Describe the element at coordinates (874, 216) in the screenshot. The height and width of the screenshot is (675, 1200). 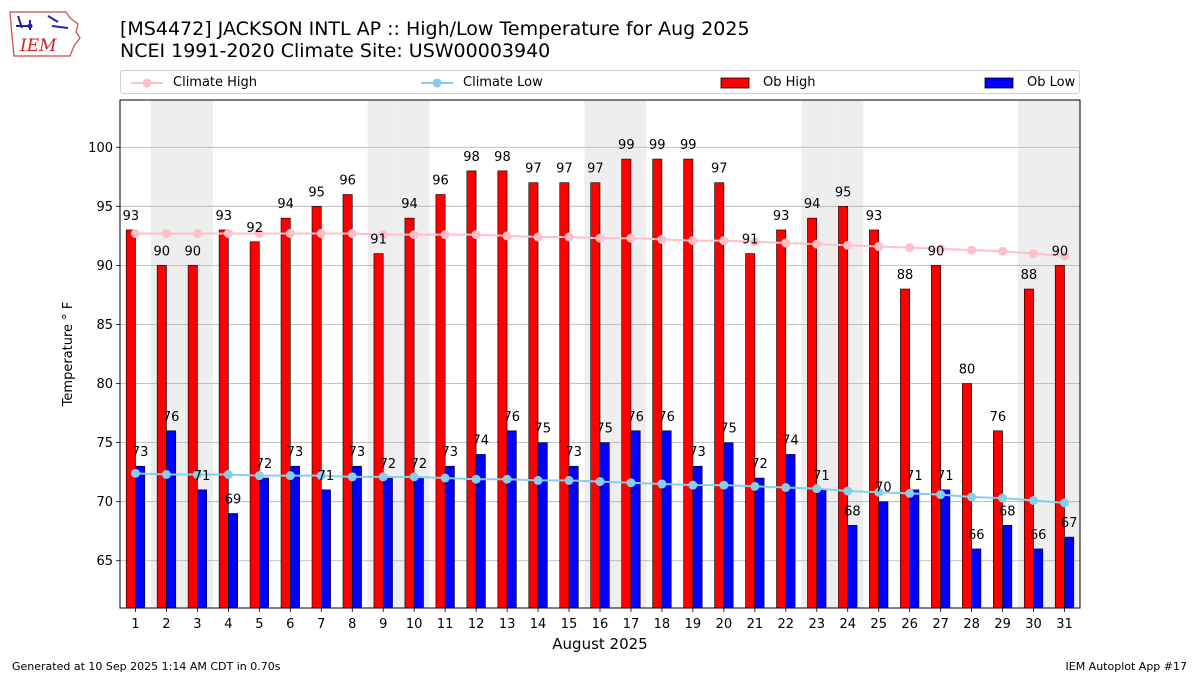
I see `ob-high-label-day-25: 93` at that location.